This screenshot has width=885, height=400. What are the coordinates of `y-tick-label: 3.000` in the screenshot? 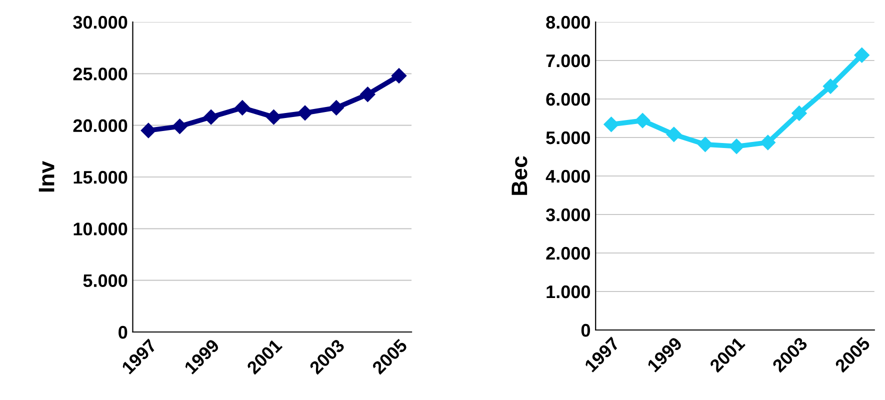 It's located at (568, 215).